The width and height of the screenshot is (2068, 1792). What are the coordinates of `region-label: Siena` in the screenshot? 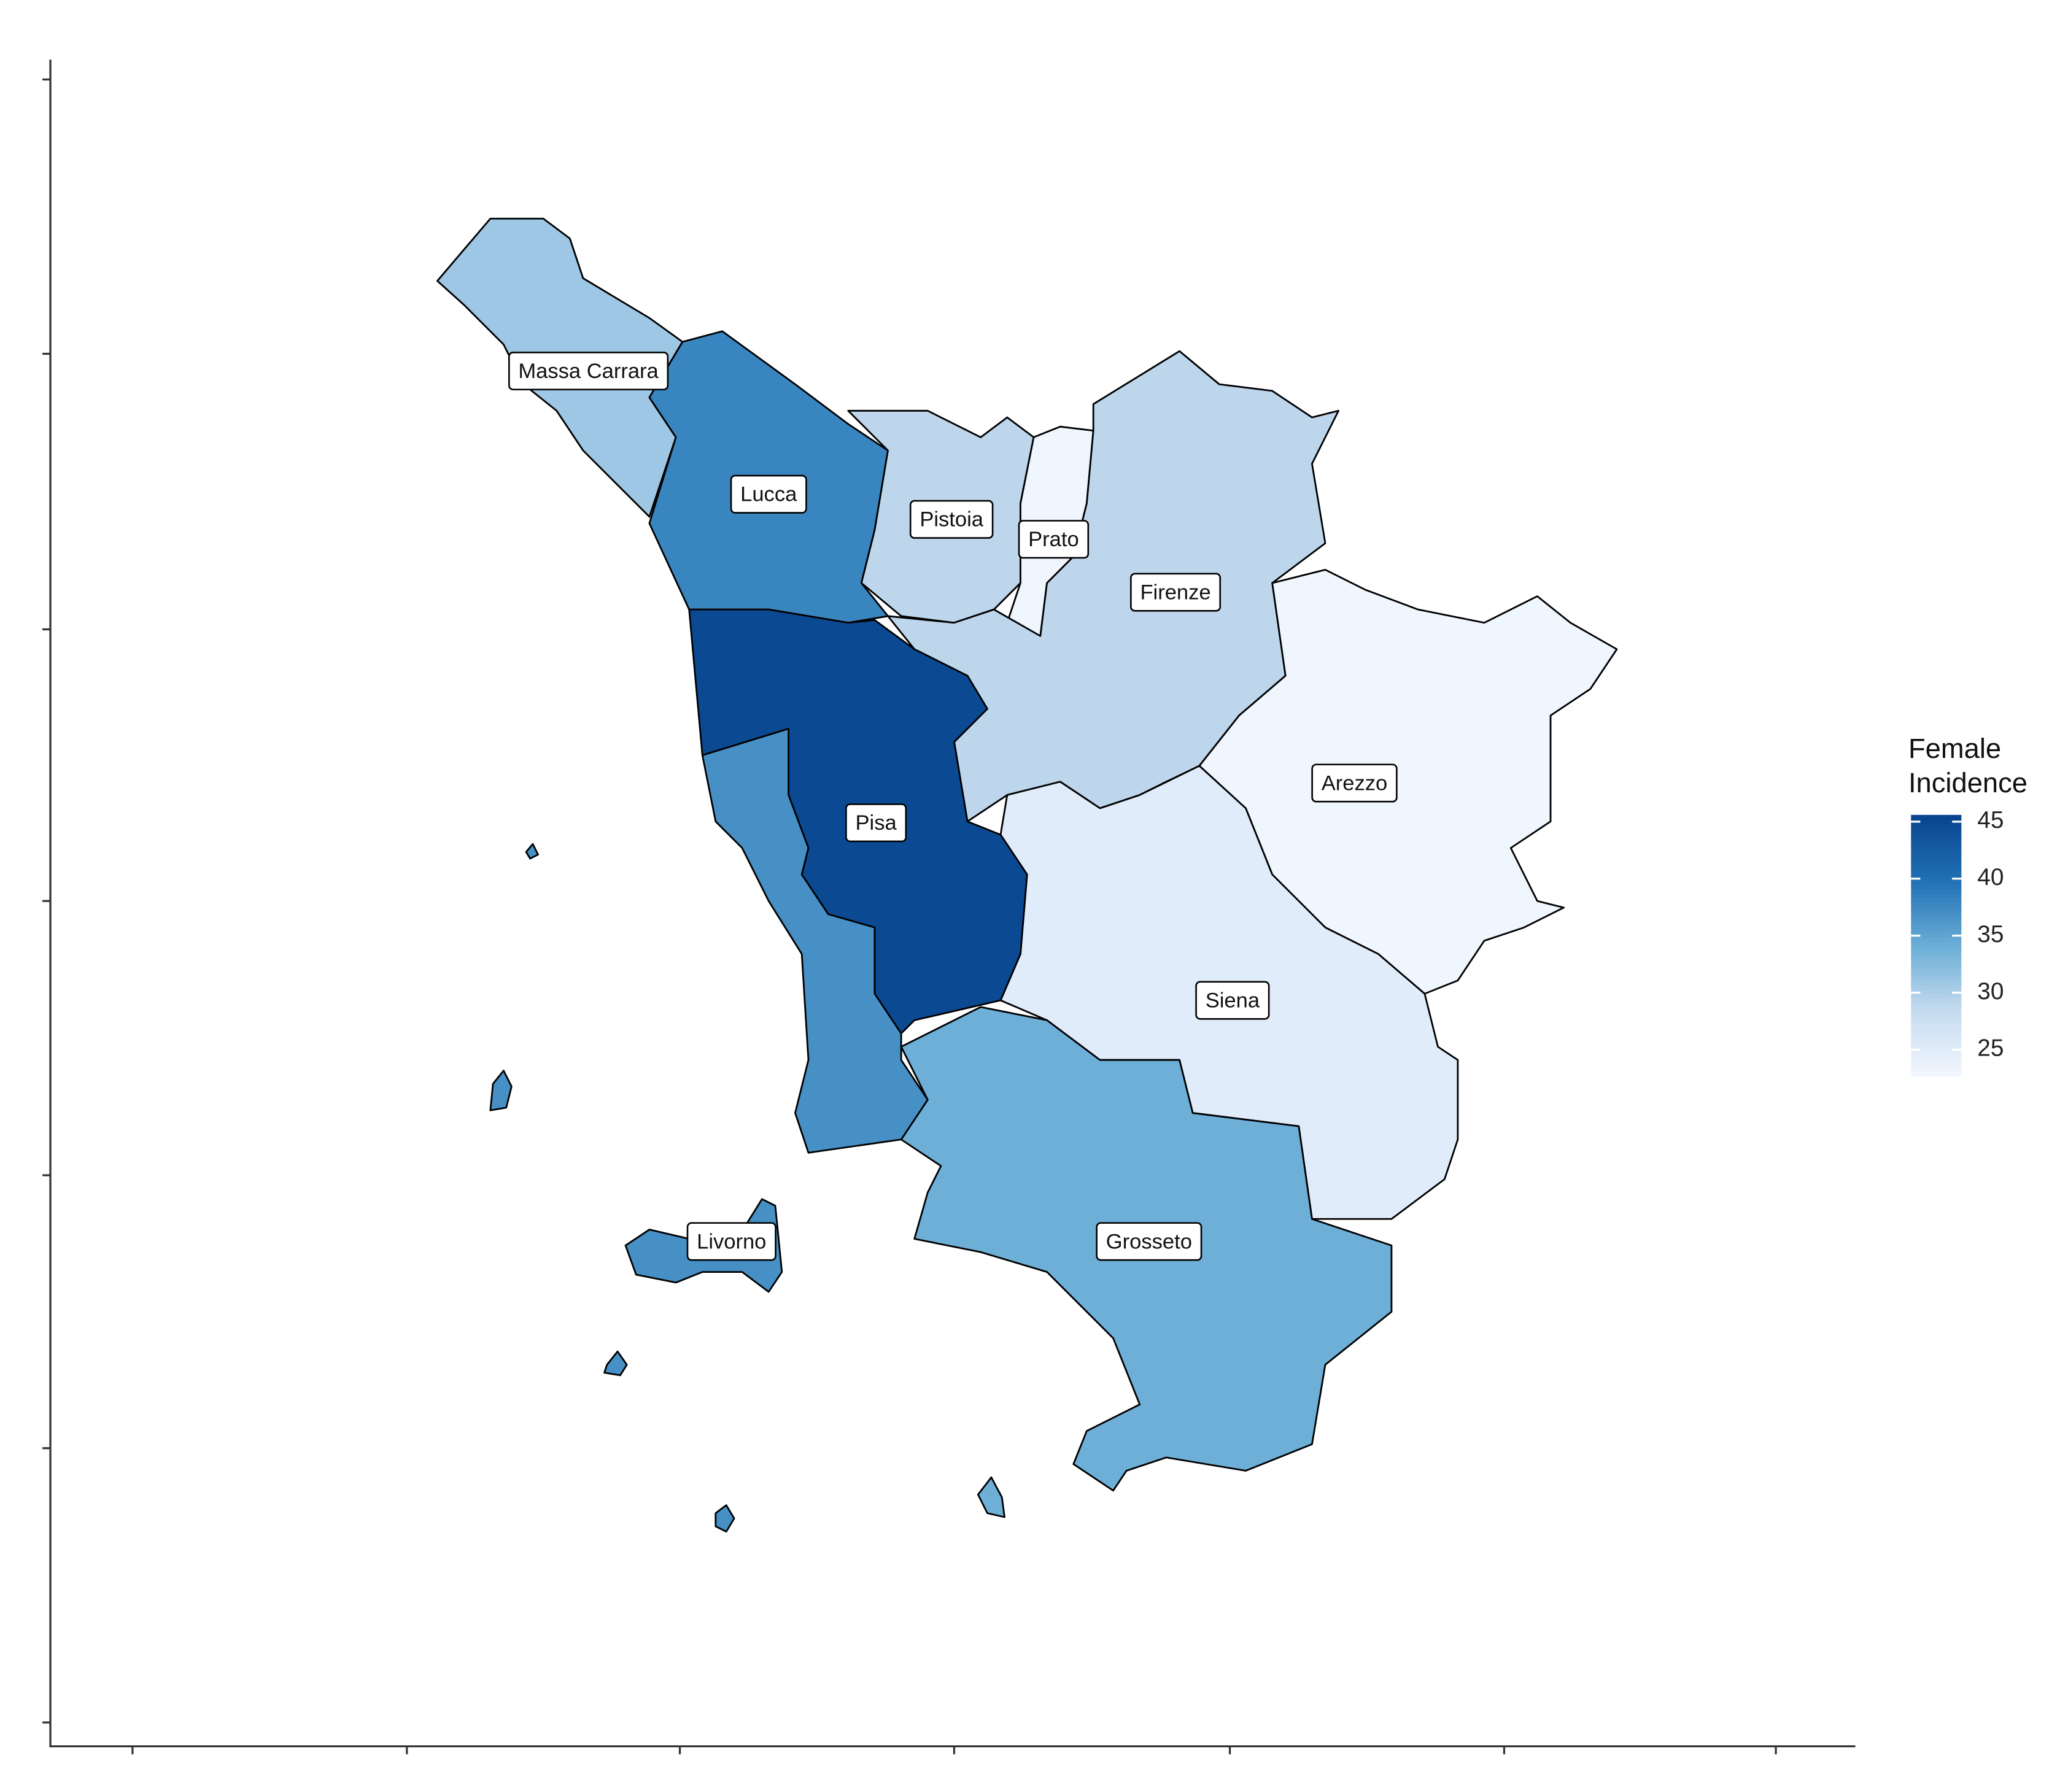 It's located at (1233, 1001).